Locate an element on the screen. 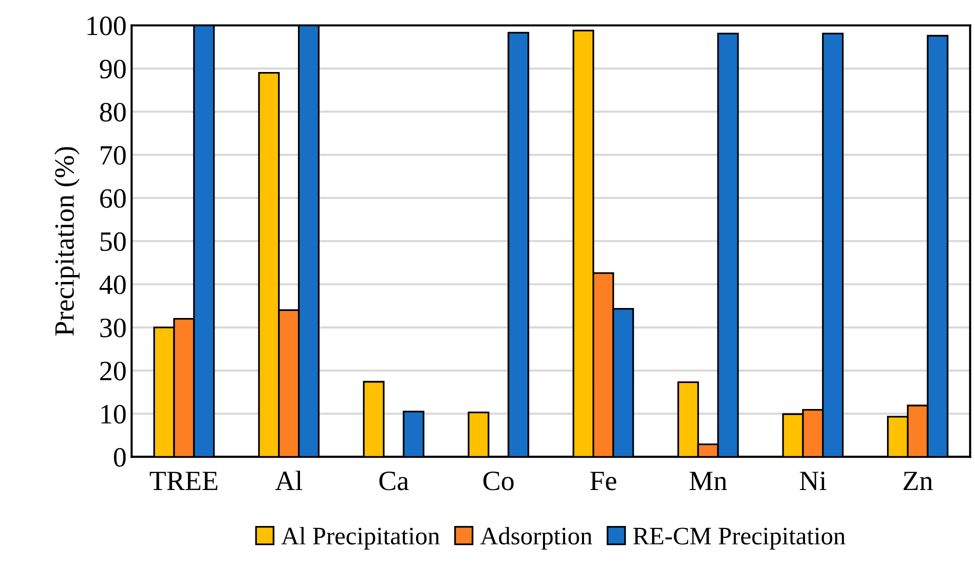 The width and height of the screenshot is (975, 564). y-tick-label: 90 is located at coordinates (113, 69).